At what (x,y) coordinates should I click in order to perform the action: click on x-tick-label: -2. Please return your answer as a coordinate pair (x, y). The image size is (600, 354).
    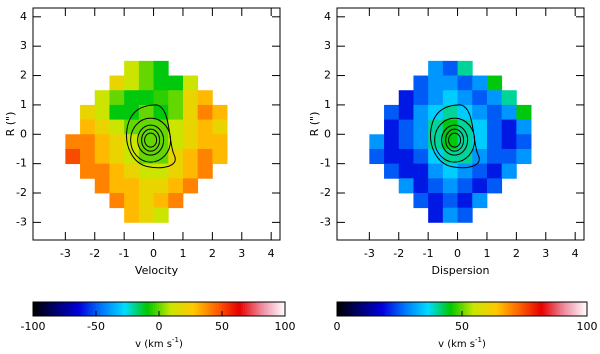
    Looking at the image, I should click on (398, 253).